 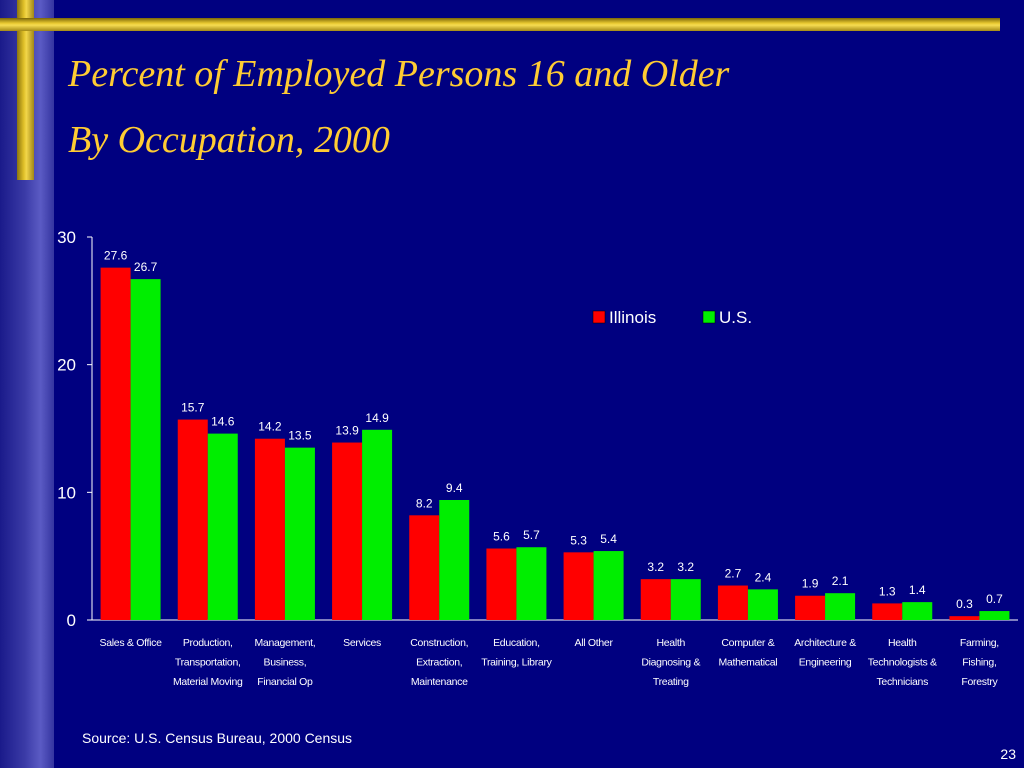 What do you see at coordinates (501, 537) in the screenshot?
I see `data-label: 5.6` at bounding box center [501, 537].